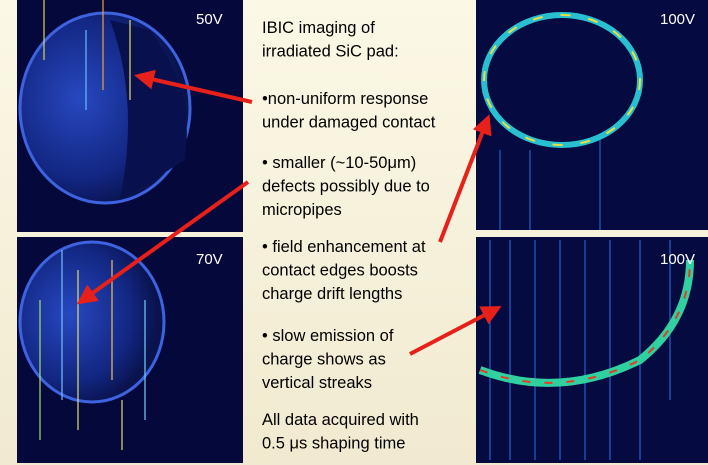  What do you see at coordinates (209, 259) in the screenshot?
I see `voltage-label: 70V` at bounding box center [209, 259].